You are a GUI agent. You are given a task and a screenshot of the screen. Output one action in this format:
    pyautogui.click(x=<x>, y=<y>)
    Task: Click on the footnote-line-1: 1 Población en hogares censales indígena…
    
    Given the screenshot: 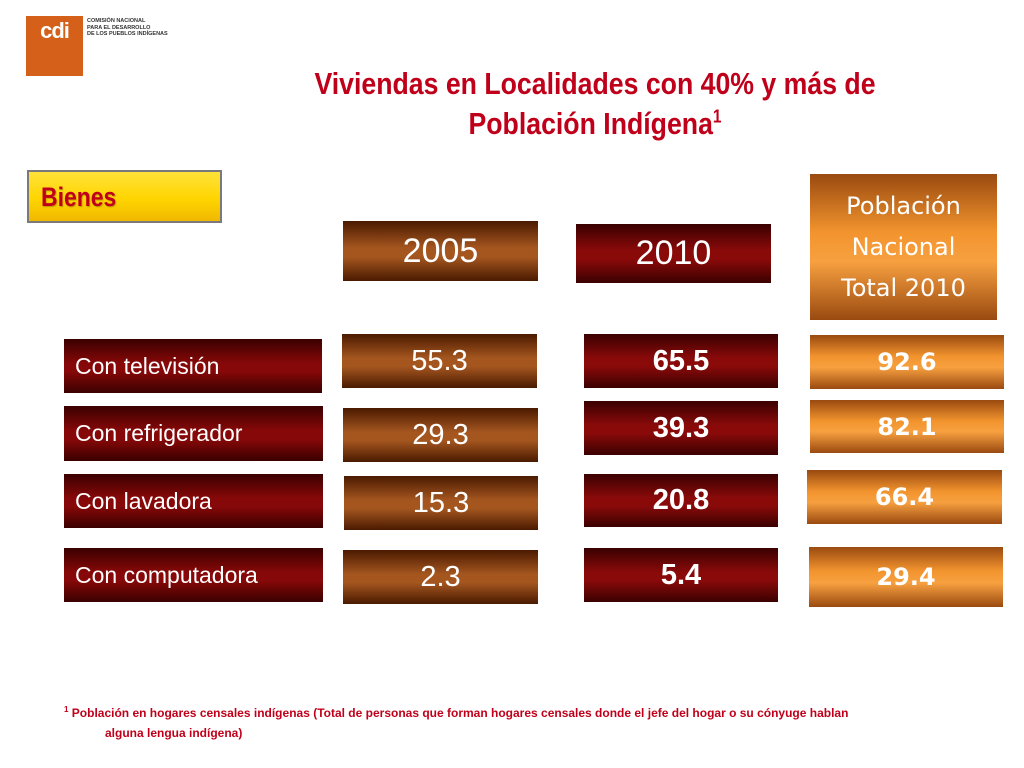 What is the action you would take?
    pyautogui.click(x=514, y=713)
    